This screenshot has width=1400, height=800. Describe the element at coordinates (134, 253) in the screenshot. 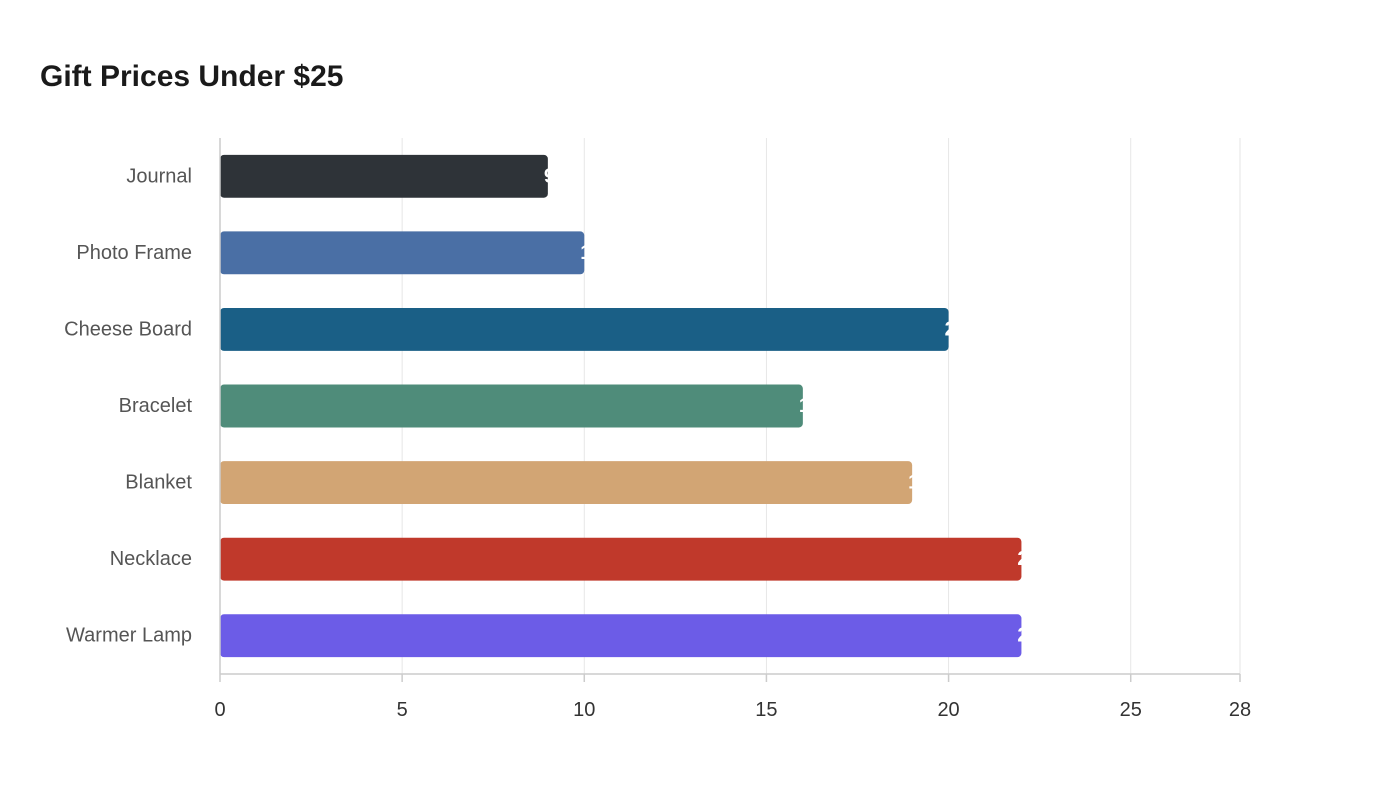

I see `category-label: Photo Frame` at that location.